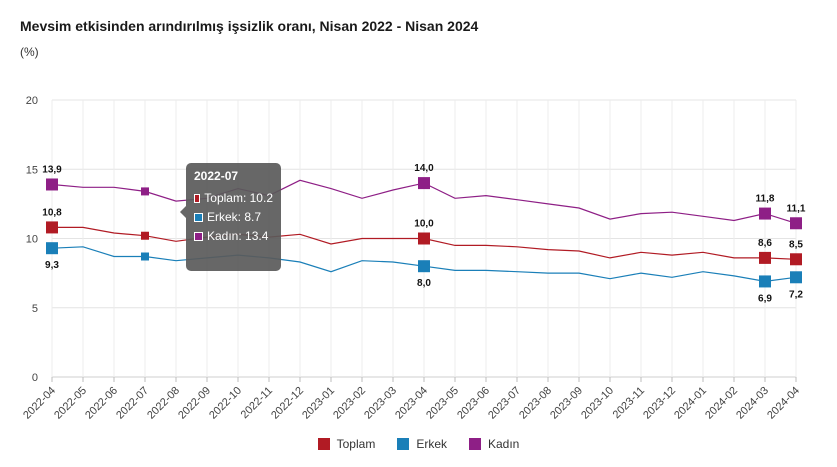  I want to click on data-label: 10,8, so click(52, 212).